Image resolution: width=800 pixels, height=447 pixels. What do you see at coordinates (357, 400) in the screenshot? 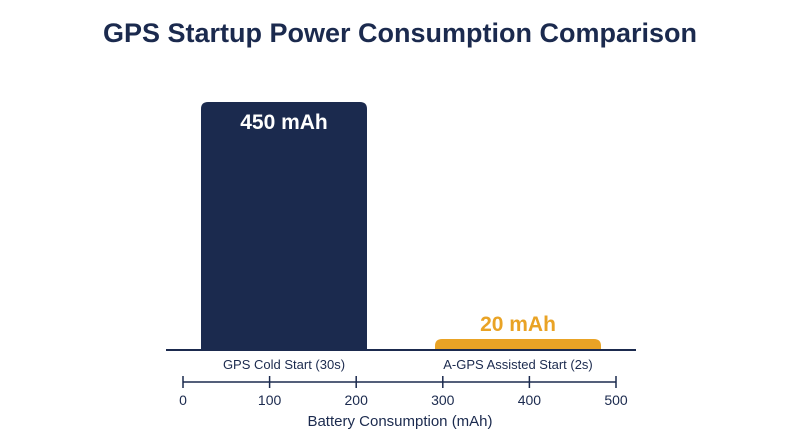
I see `x-tick-label-200: 200` at bounding box center [357, 400].